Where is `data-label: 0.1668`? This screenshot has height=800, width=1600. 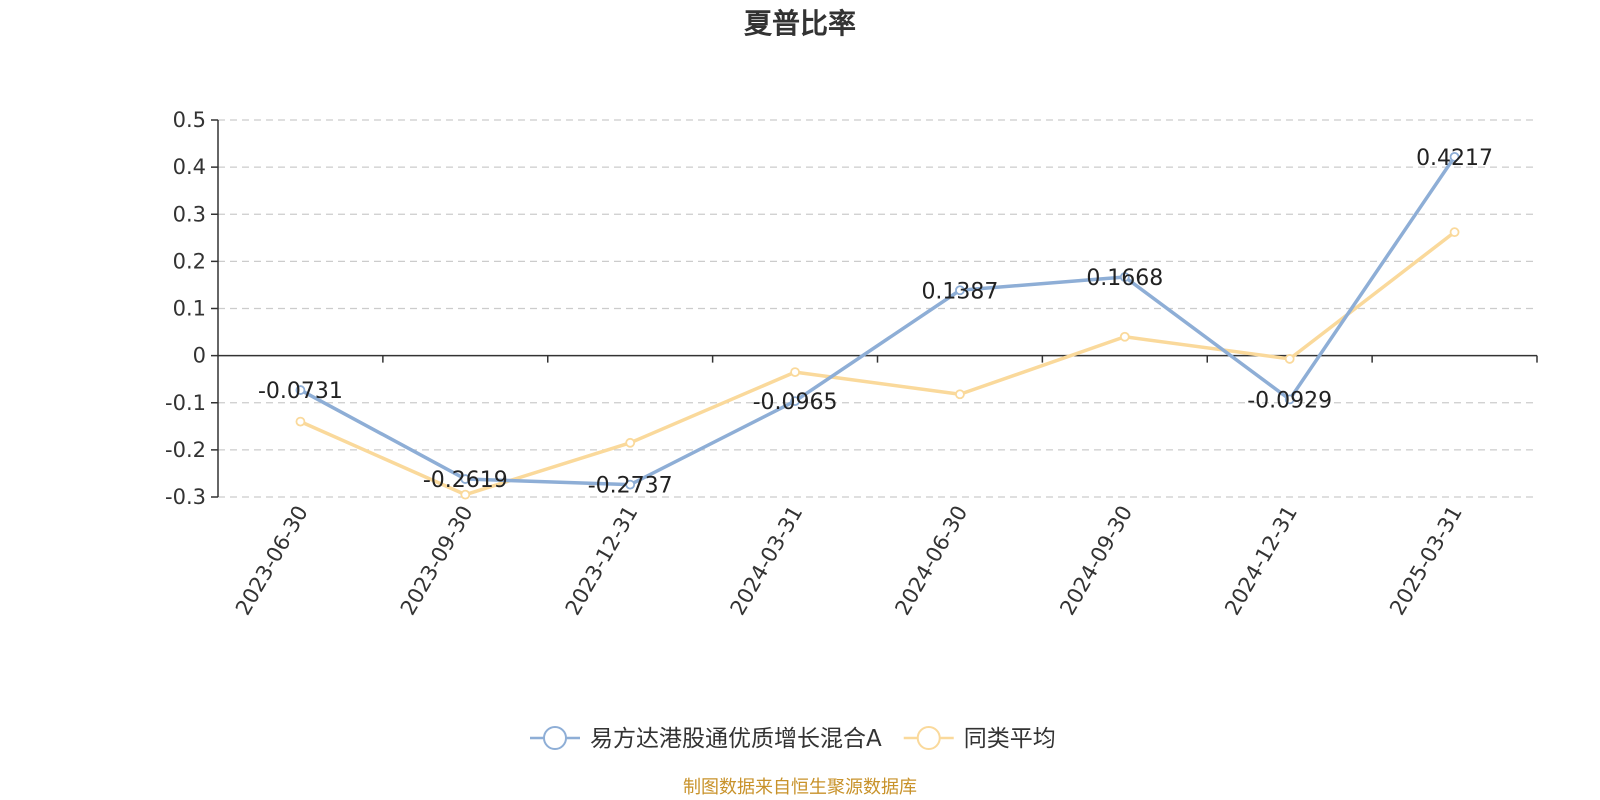 data-label: 0.1668 is located at coordinates (1124, 278).